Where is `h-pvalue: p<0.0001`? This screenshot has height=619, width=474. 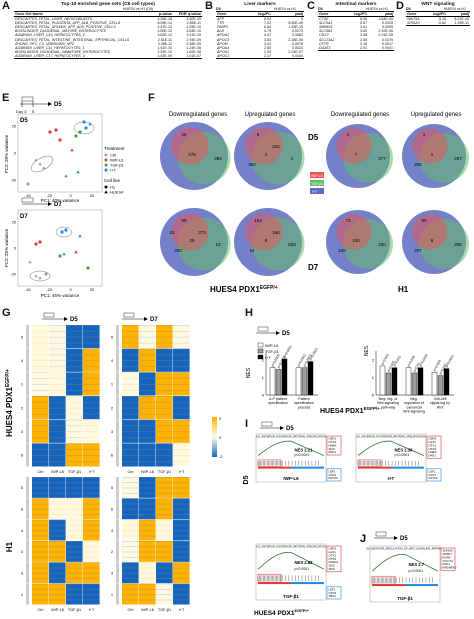 h-pvalue: p<0.0001 is located at coordinates (301, 360).